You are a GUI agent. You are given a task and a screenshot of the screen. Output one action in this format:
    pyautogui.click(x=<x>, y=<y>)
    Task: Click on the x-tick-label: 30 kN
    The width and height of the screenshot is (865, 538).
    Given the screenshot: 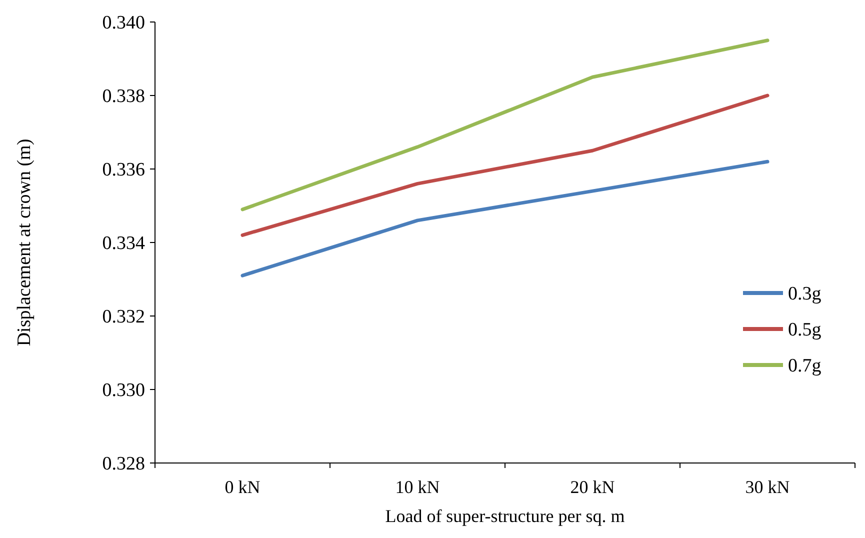 What is the action you would take?
    pyautogui.click(x=767, y=487)
    